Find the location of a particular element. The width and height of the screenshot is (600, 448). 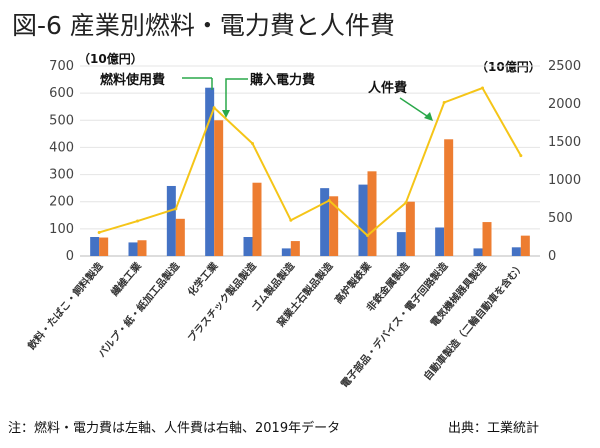

left-tick-label: 0 is located at coordinates (70, 256).